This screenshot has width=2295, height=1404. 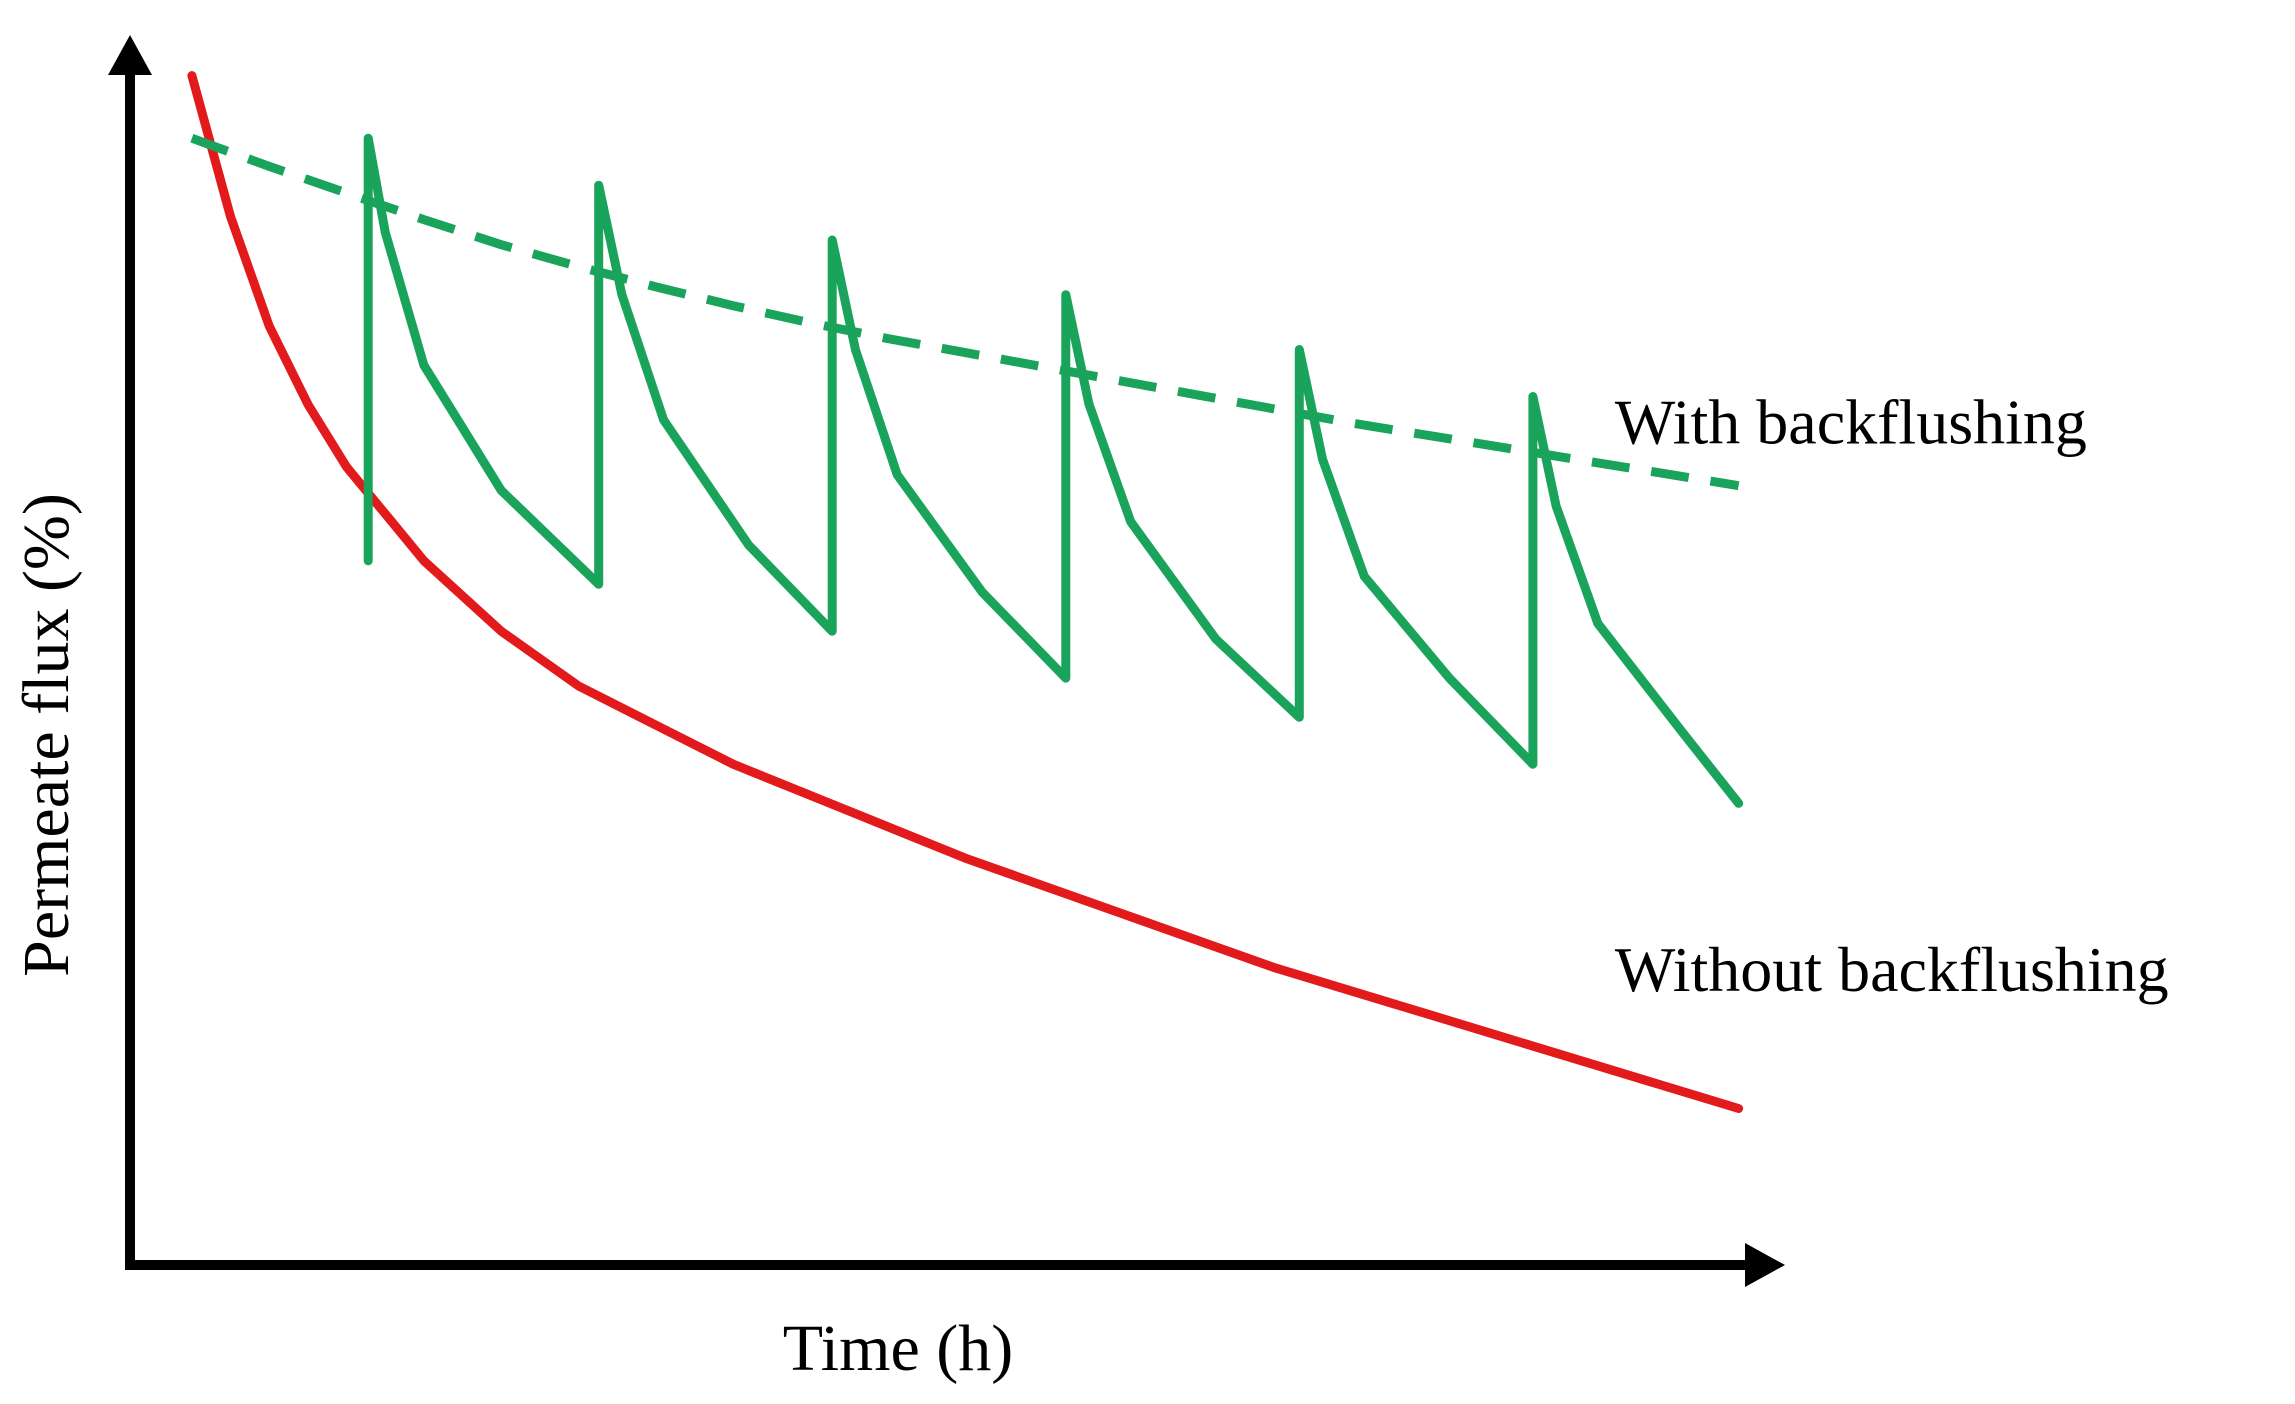 I want to click on x-axis-label: Time (h), so click(x=898, y=1348).